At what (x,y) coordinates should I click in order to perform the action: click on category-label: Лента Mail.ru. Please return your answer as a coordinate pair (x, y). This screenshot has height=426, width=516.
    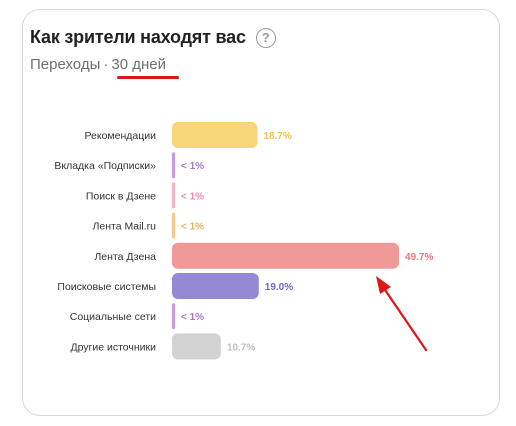
    Looking at the image, I should click on (125, 227).